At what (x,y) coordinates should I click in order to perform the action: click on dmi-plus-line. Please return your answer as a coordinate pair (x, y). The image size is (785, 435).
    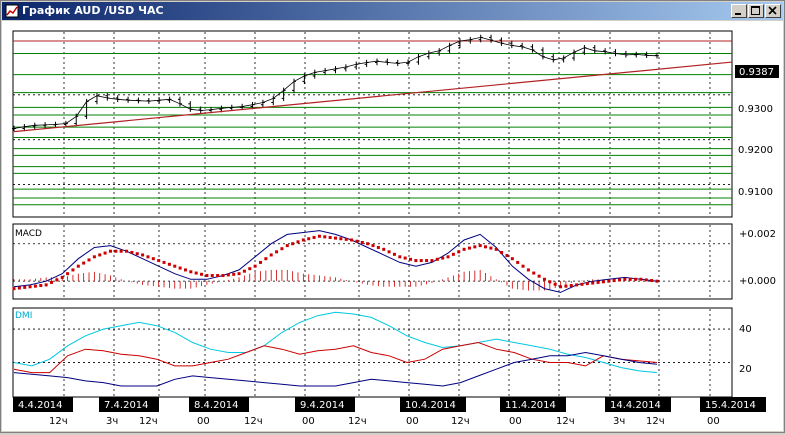
    Looking at the image, I should click on (335, 357).